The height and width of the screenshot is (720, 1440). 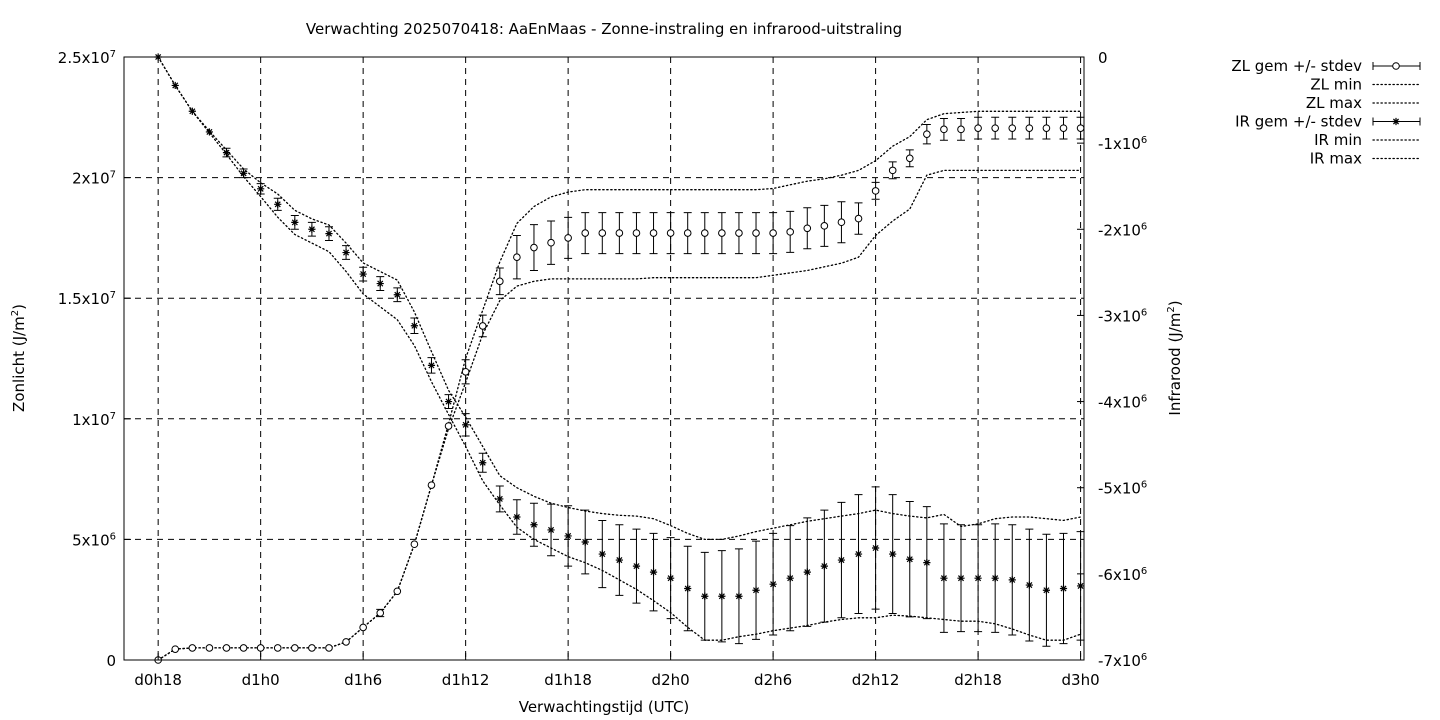 What do you see at coordinates (113, 295) in the screenshot?
I see `y-left-tick-label-3-exp: 7` at bounding box center [113, 295].